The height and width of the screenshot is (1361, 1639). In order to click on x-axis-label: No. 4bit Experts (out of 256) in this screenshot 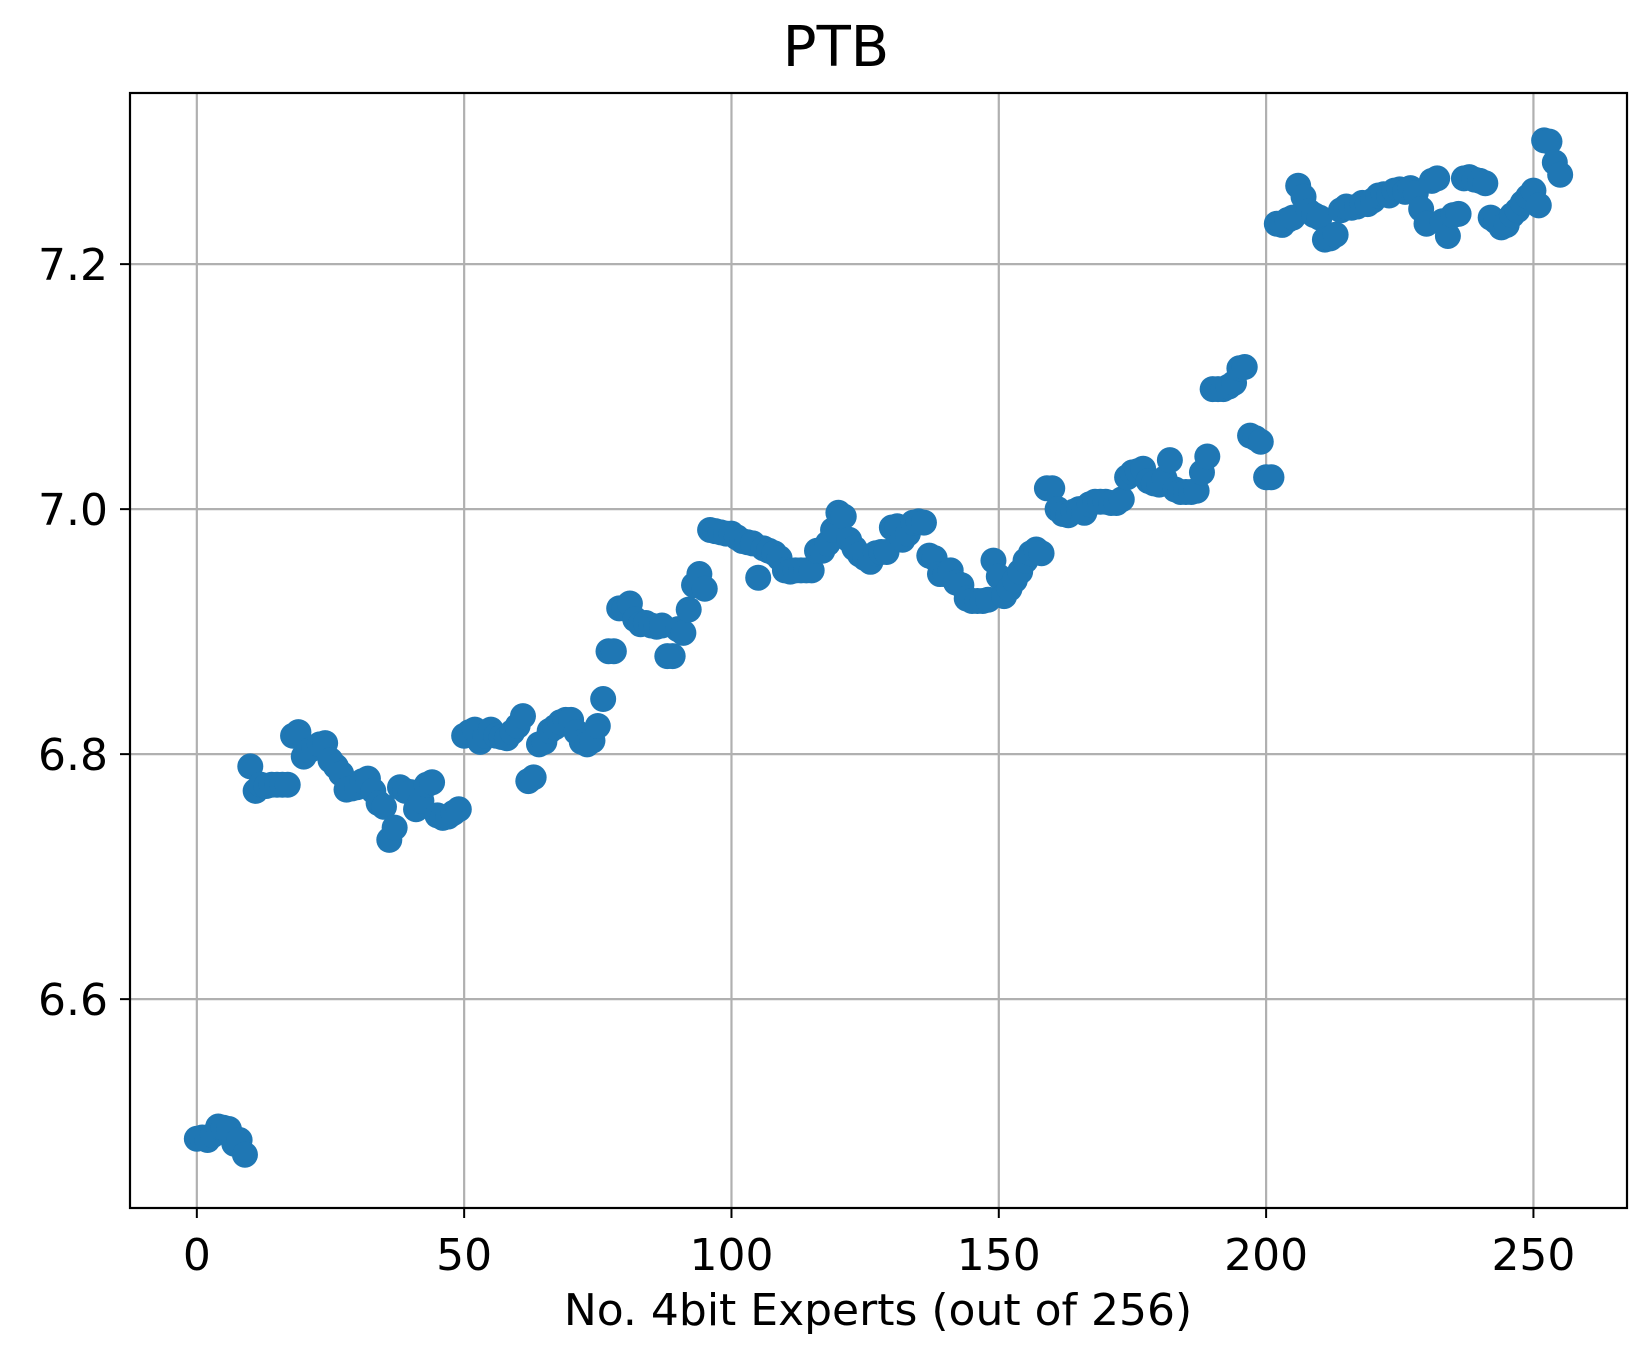, I will do `click(878, 1310)`.